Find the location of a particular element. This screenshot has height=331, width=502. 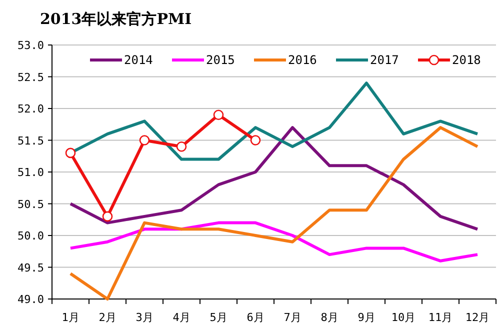

xtick: 1月 is located at coordinates (71, 317).